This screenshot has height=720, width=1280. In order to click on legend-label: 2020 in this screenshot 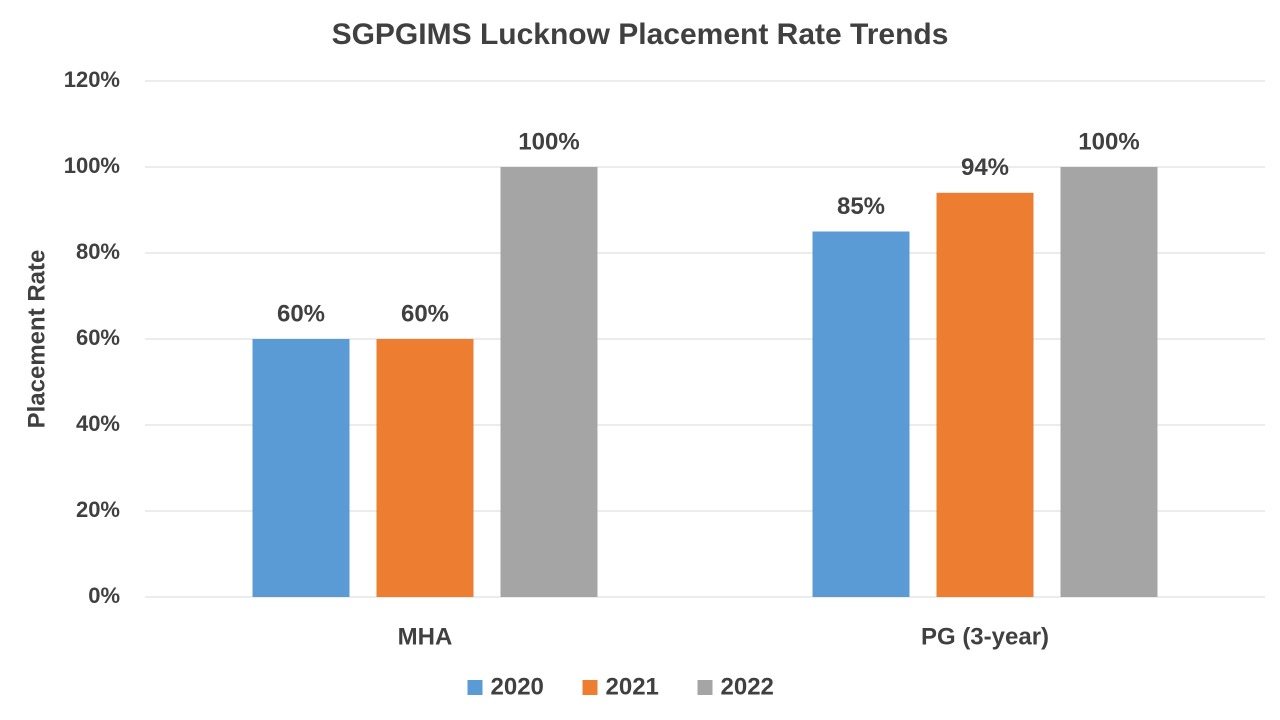, I will do `click(517, 686)`.